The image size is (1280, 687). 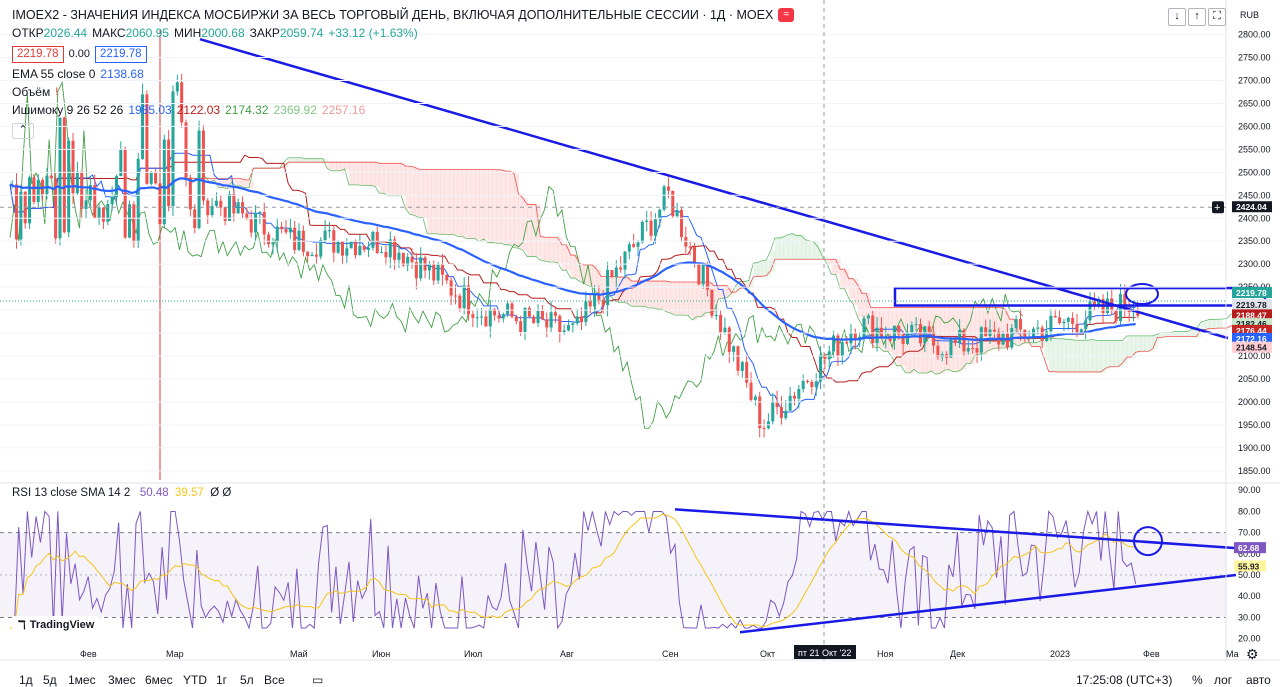 What do you see at coordinates (78, 73) in the screenshot?
I see `ema-legend: EMA 55 close 0 2138.68` at bounding box center [78, 73].